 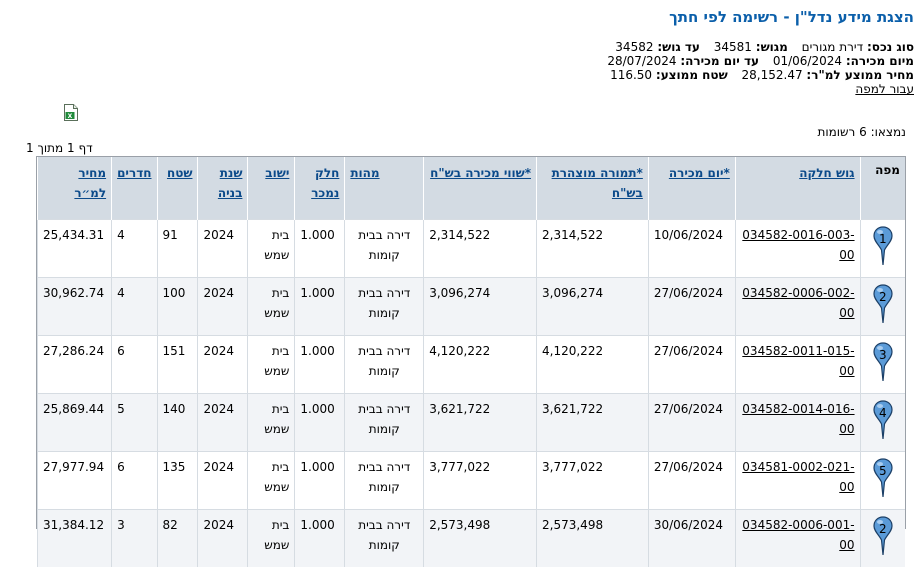 What do you see at coordinates (90, 183) in the screenshot?
I see `col-price-sqm: מחיר למ״ר` at bounding box center [90, 183].